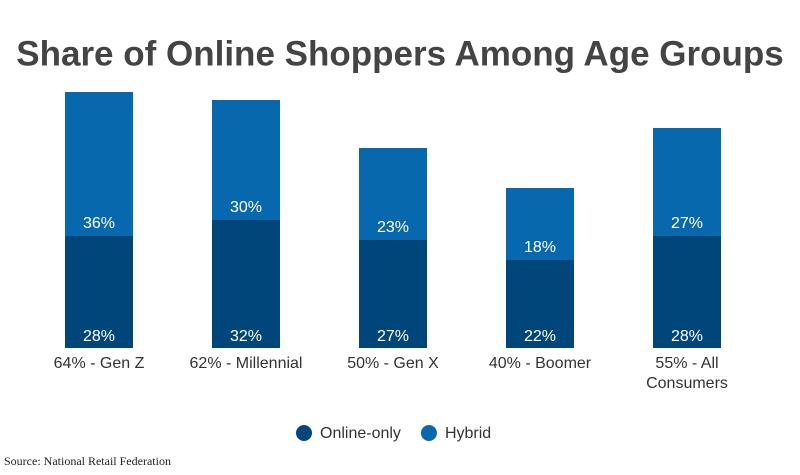 Image resolution: width=800 pixels, height=475 pixels. I want to click on x-tick-label: 50% - Gen X, so click(393, 363).